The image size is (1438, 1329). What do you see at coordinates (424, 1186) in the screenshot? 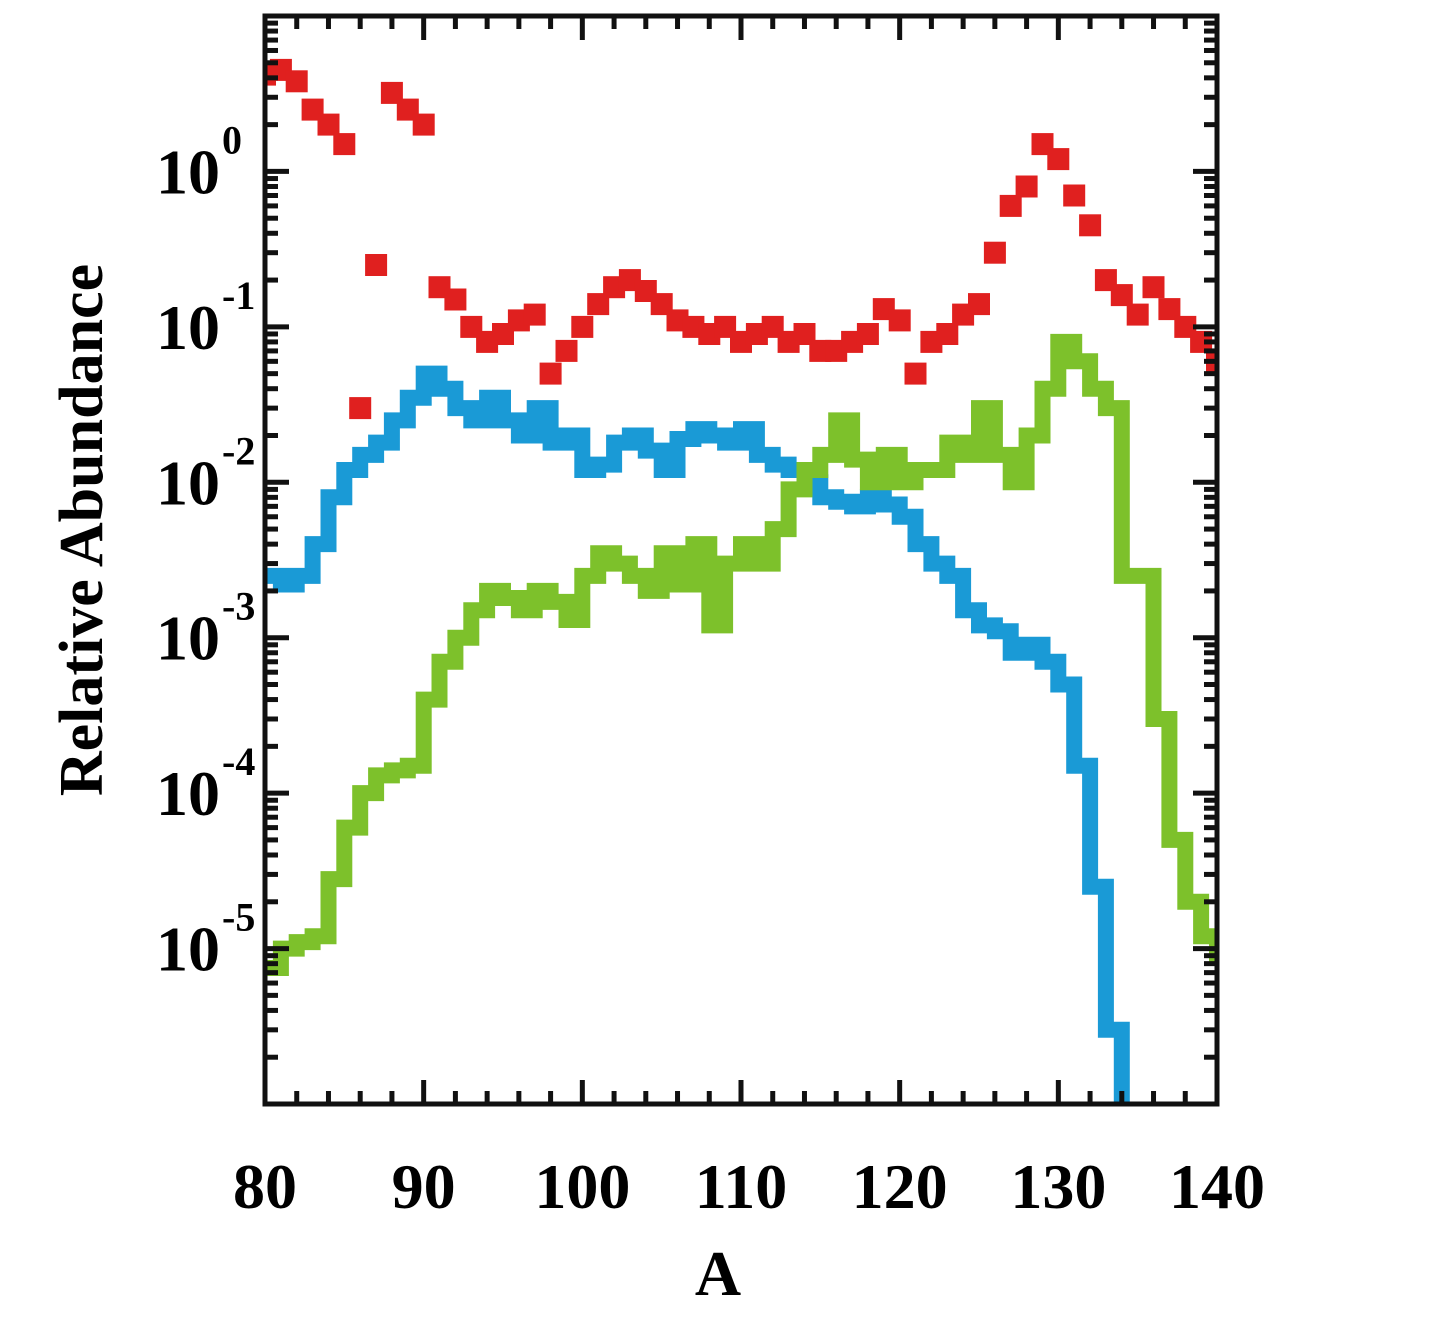
I see `x-tick-label: 90` at bounding box center [424, 1186].